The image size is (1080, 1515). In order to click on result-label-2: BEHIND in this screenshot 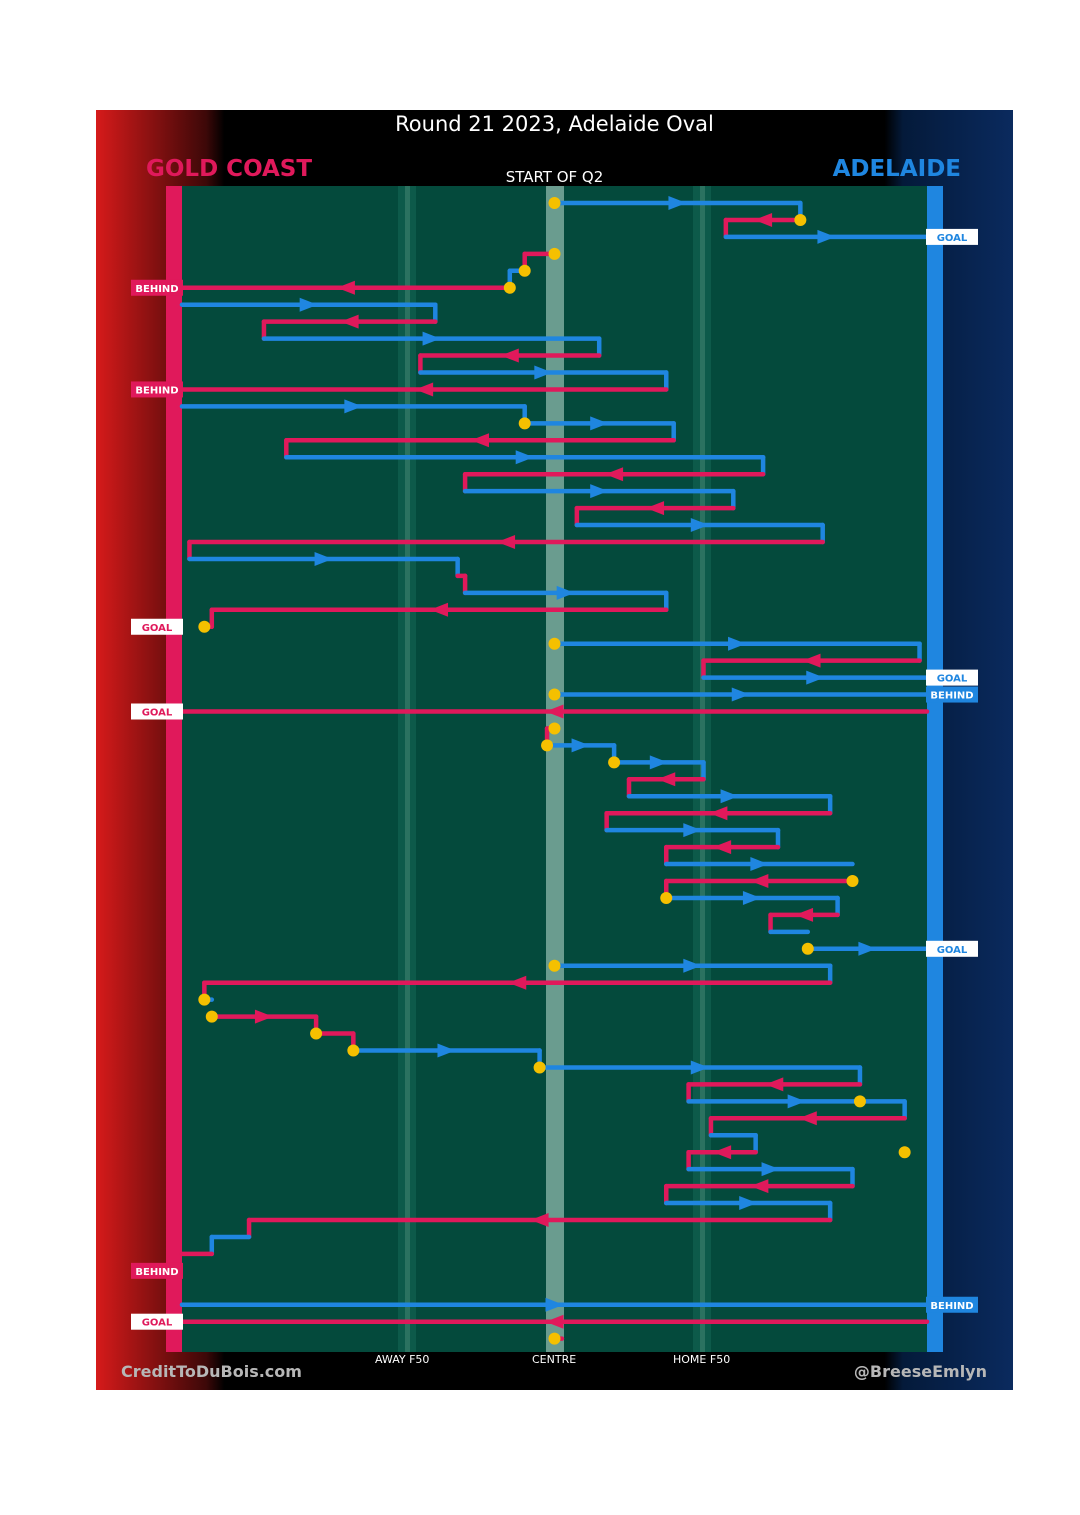, I will do `click(156, 390)`.